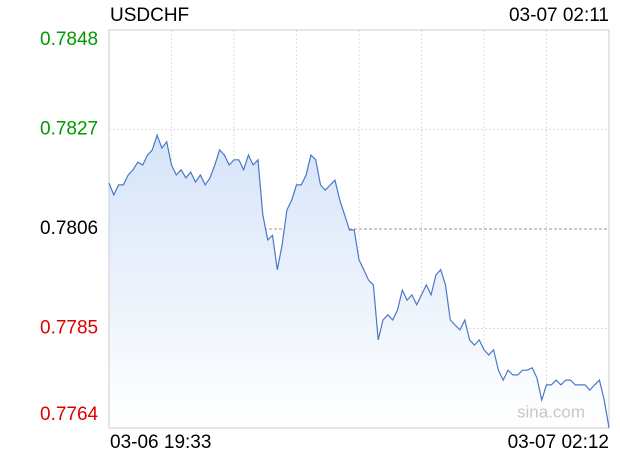  What do you see at coordinates (69, 414) in the screenshot?
I see `y-tick-label: 0.7764` at bounding box center [69, 414].